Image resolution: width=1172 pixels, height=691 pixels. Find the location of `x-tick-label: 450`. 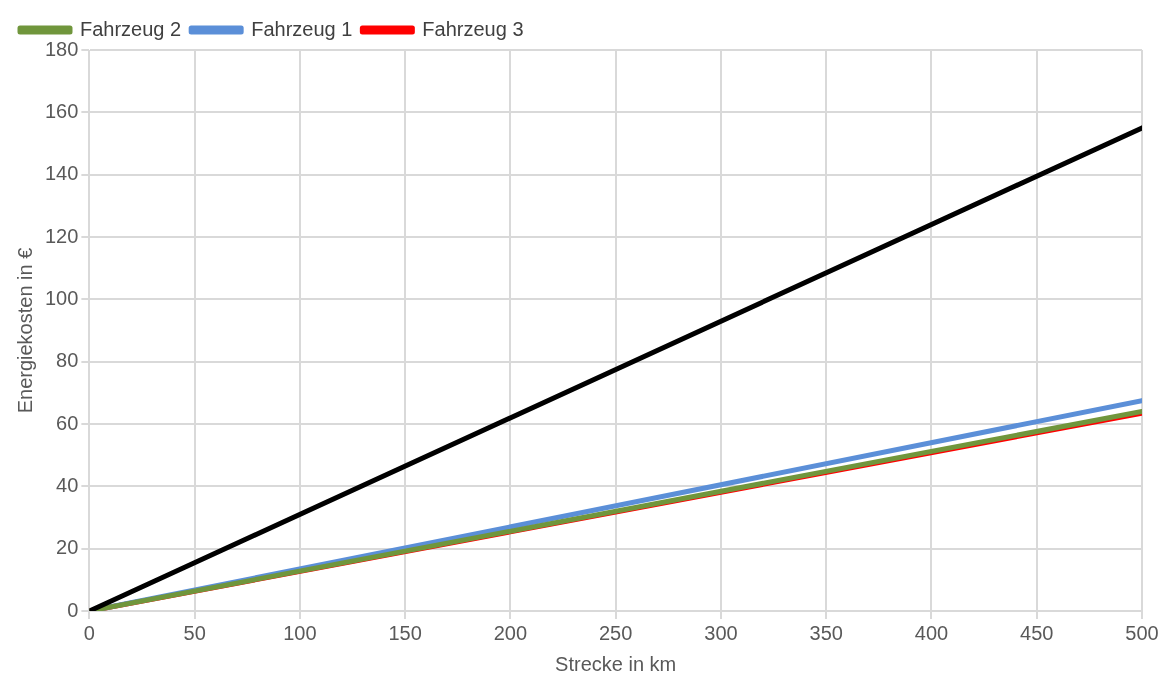

x-tick-label: 450 is located at coordinates (1037, 632).